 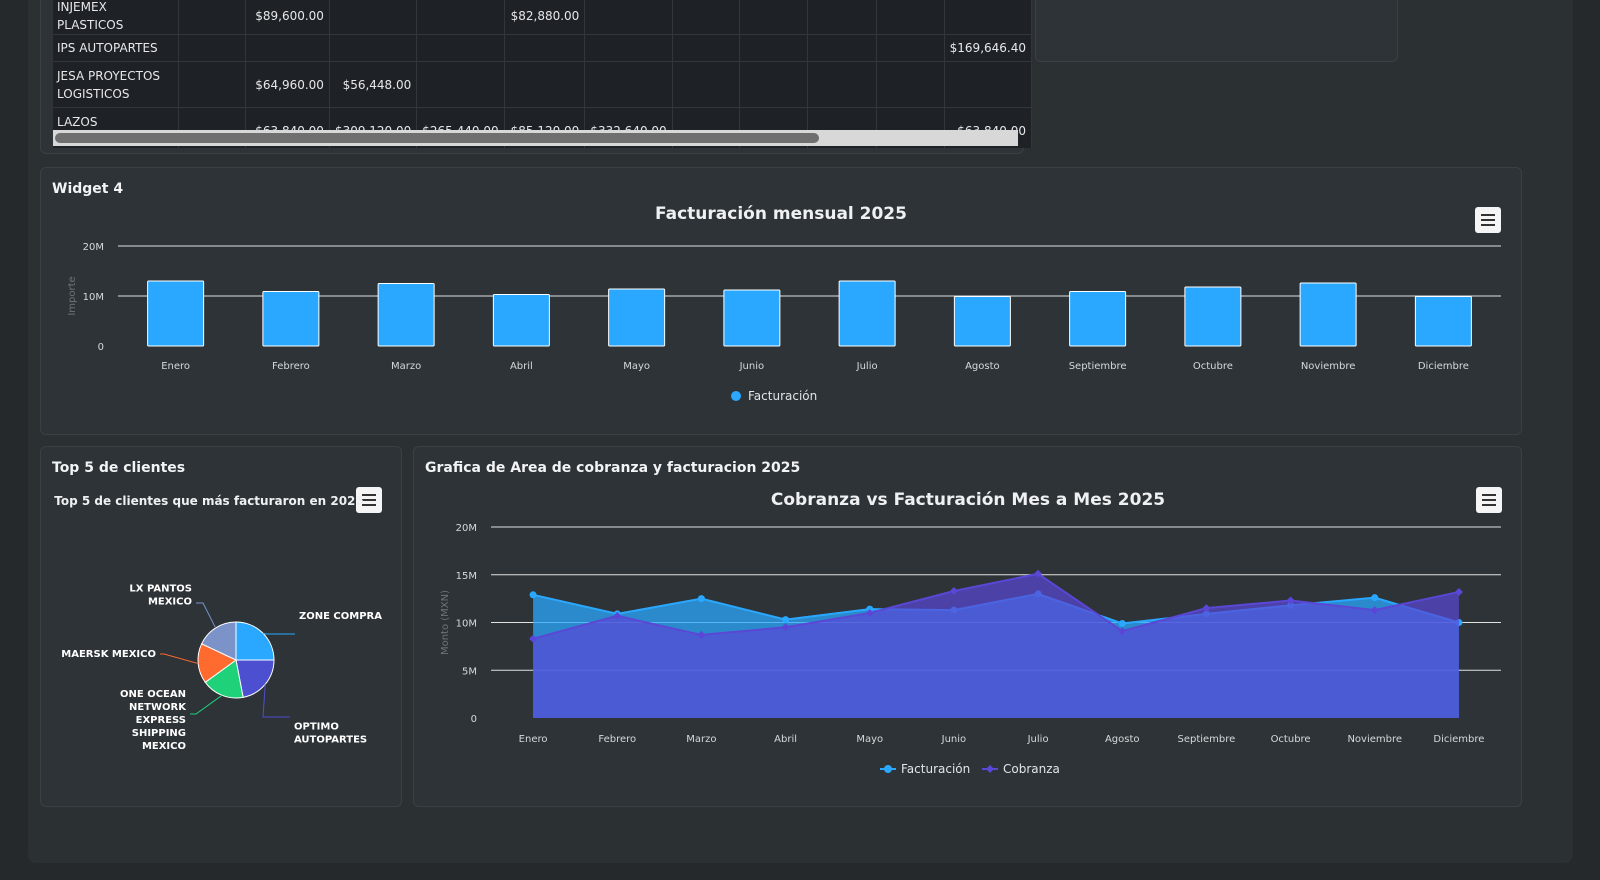 What do you see at coordinates (1443, 366) in the screenshot?
I see `x-tick-label: Diciembre` at bounding box center [1443, 366].